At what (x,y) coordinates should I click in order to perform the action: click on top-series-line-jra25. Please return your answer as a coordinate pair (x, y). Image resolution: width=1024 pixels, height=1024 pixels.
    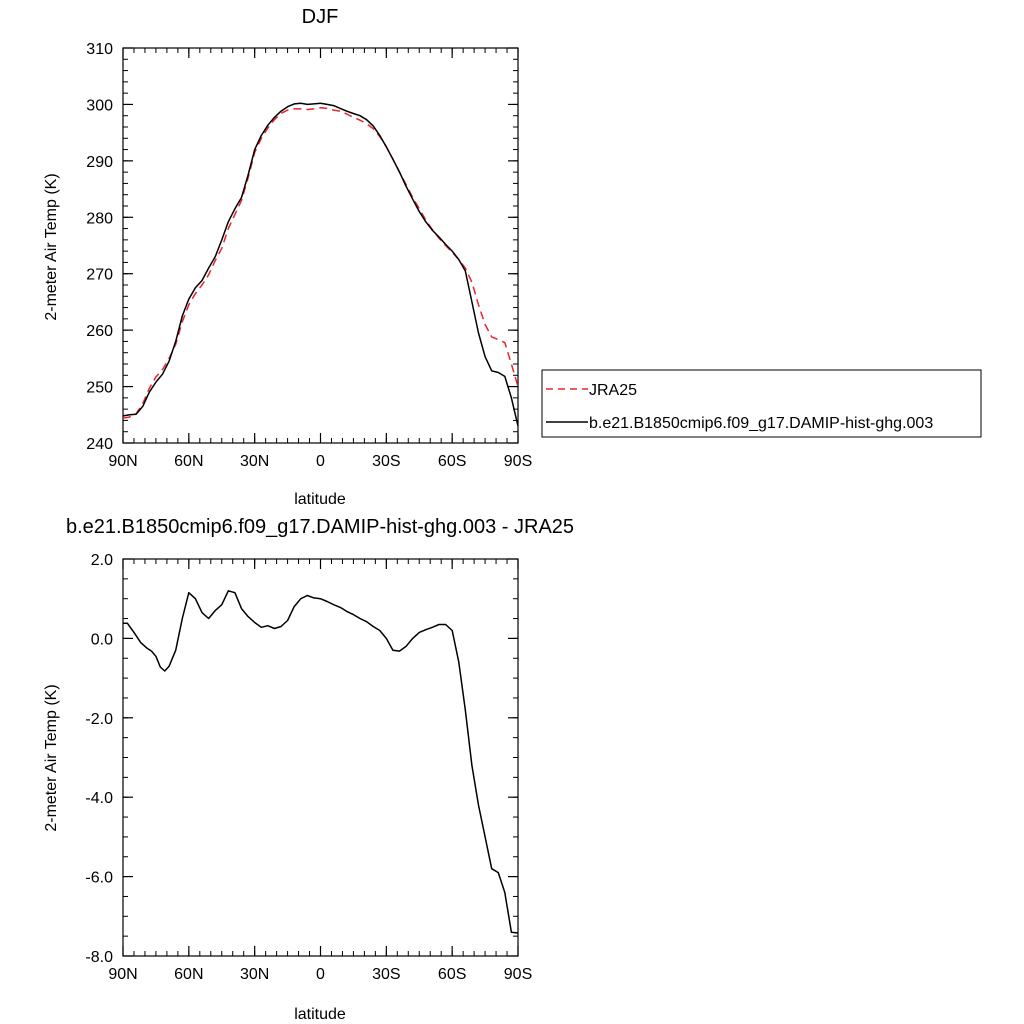
    Looking at the image, I should click on (320, 263).